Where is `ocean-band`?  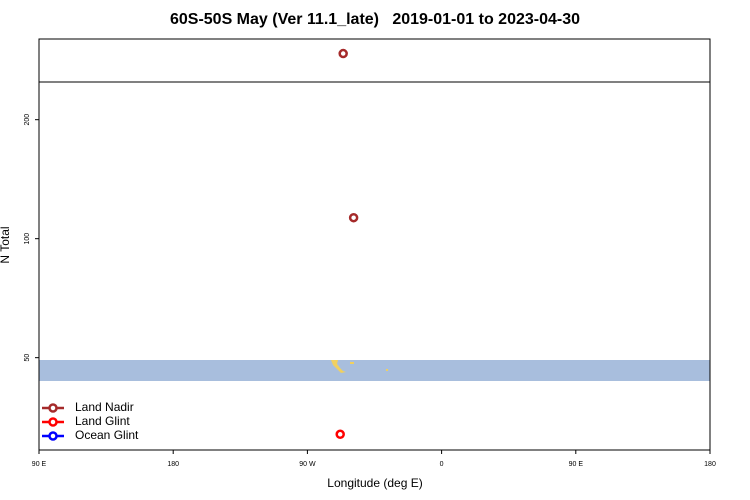 ocean-band is located at coordinates (374, 370).